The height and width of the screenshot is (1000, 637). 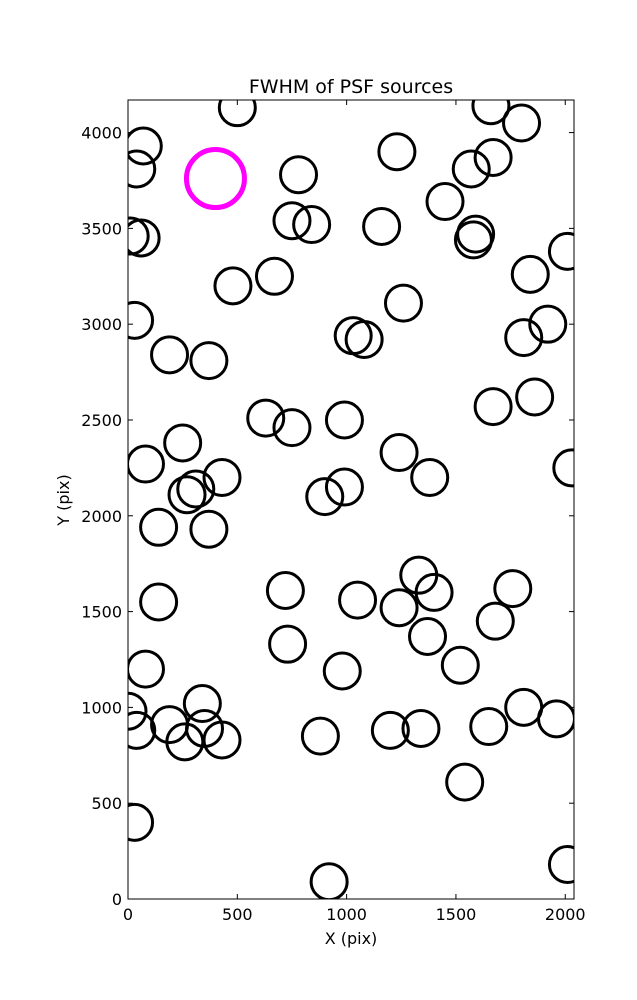 What do you see at coordinates (106, 803) in the screenshot?
I see `y-tick-label: 500` at bounding box center [106, 803].